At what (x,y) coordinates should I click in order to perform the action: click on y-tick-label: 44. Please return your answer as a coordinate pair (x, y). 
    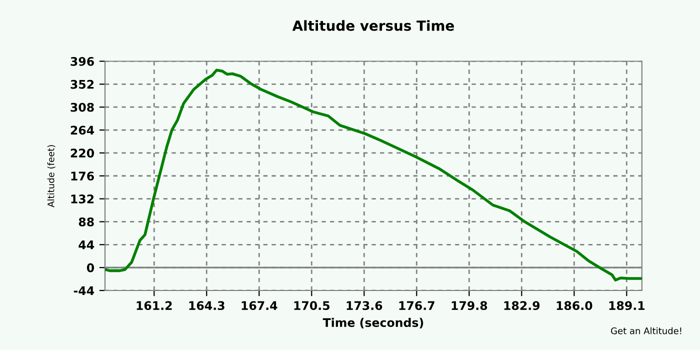
    Looking at the image, I should click on (86, 245).